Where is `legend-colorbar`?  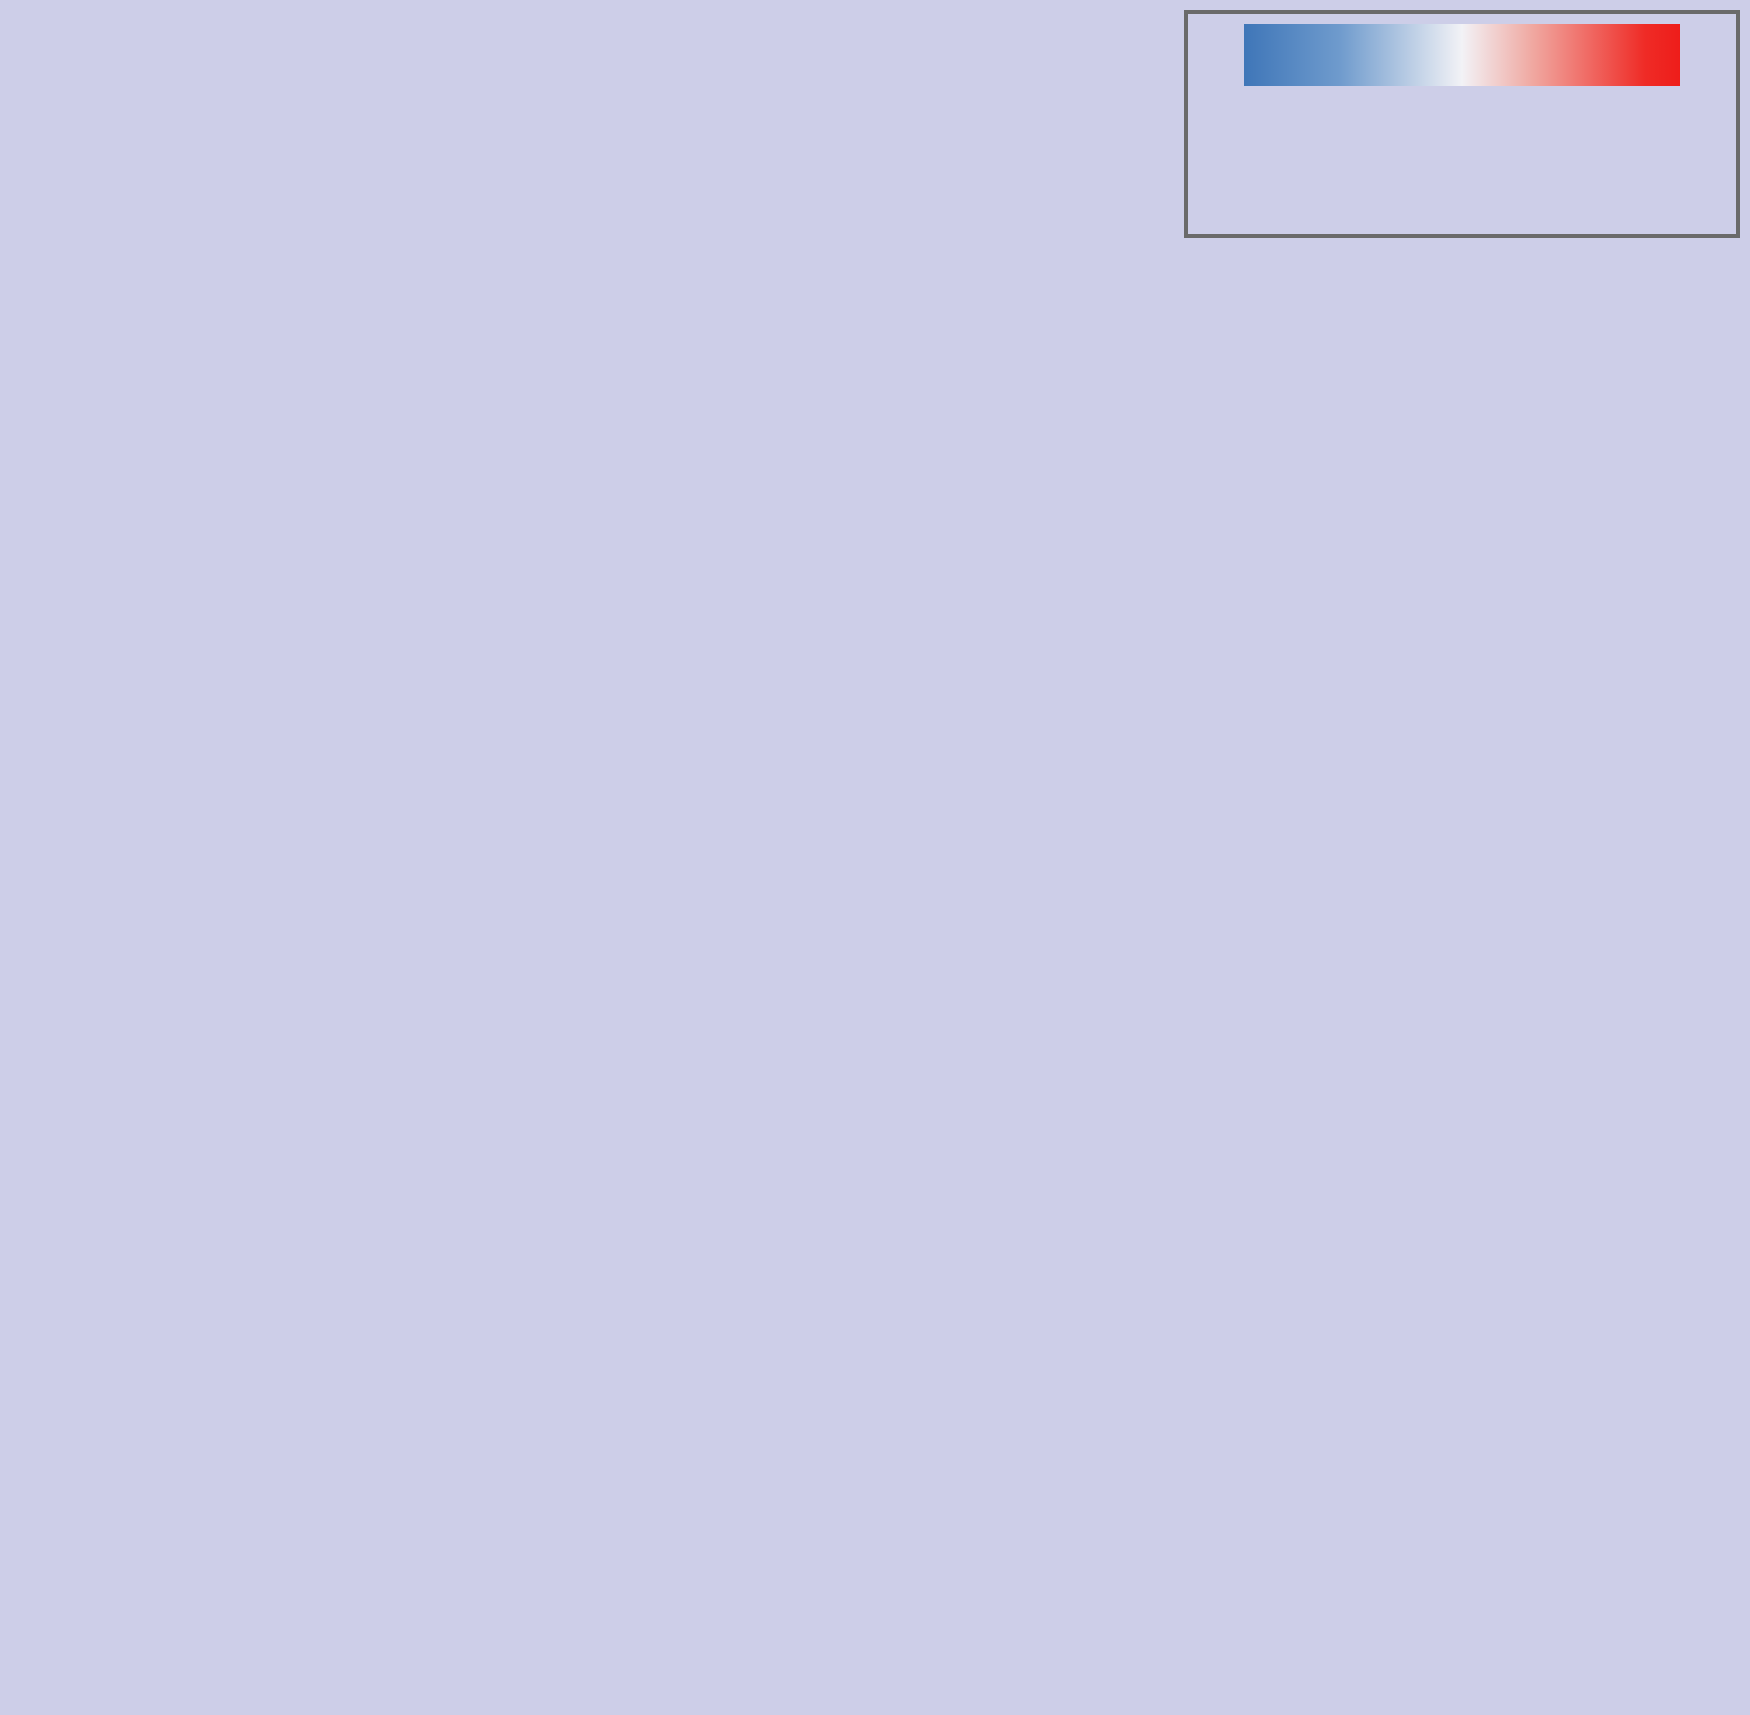 legend-colorbar is located at coordinates (1462, 55).